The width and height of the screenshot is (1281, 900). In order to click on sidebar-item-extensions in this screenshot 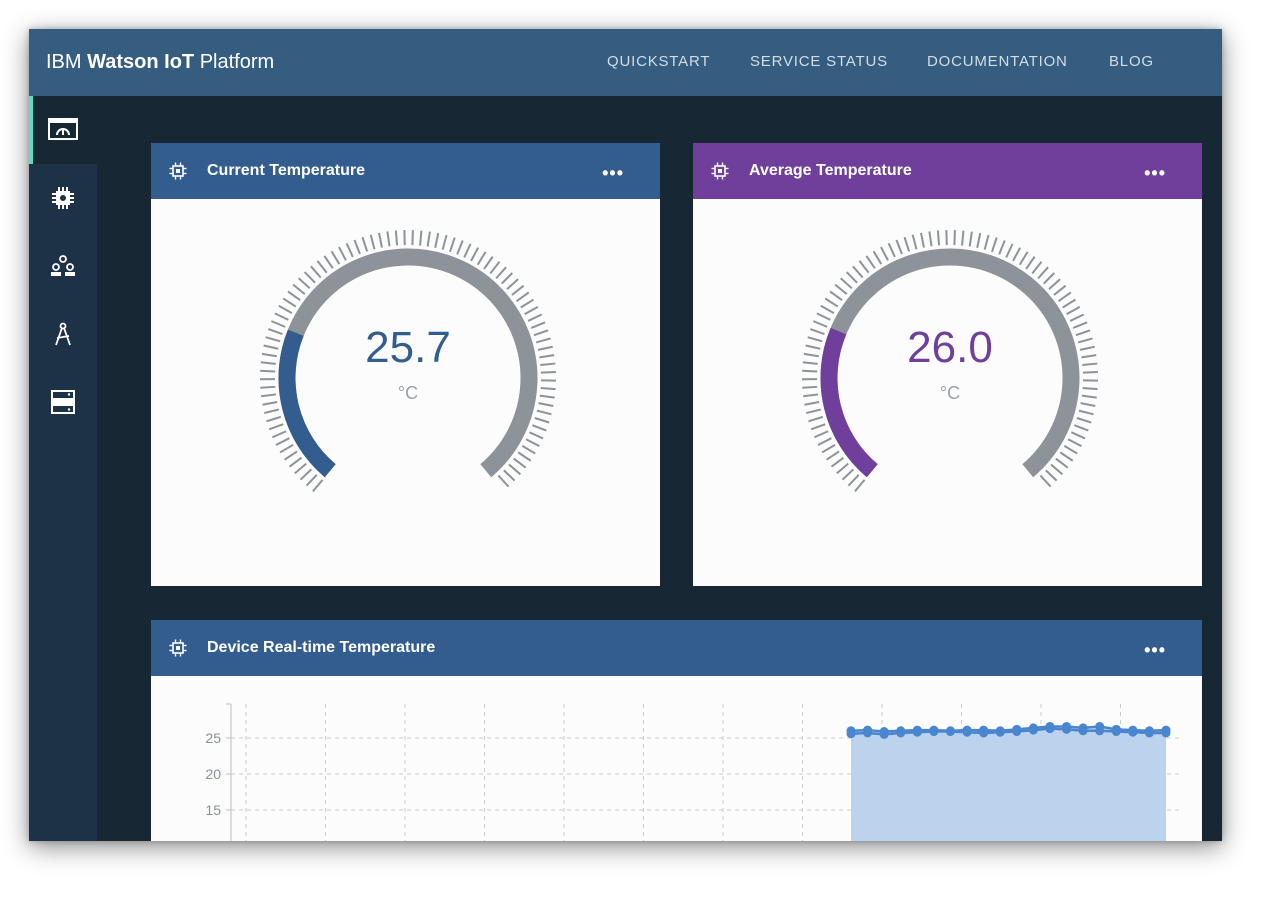, I will do `click(63, 402)`.